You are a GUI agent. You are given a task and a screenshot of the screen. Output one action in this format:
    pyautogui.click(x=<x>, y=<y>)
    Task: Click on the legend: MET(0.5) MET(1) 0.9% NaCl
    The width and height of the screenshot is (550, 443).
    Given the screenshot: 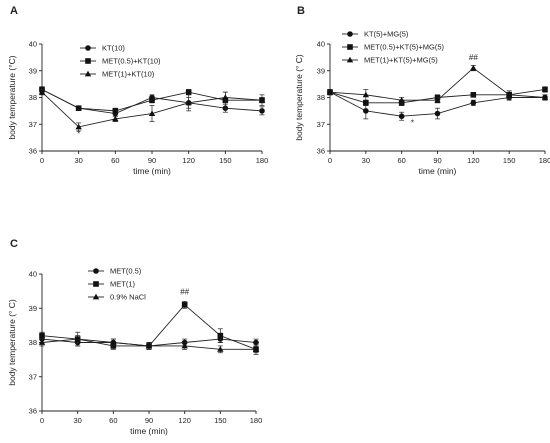 What is the action you would take?
    pyautogui.click(x=117, y=284)
    